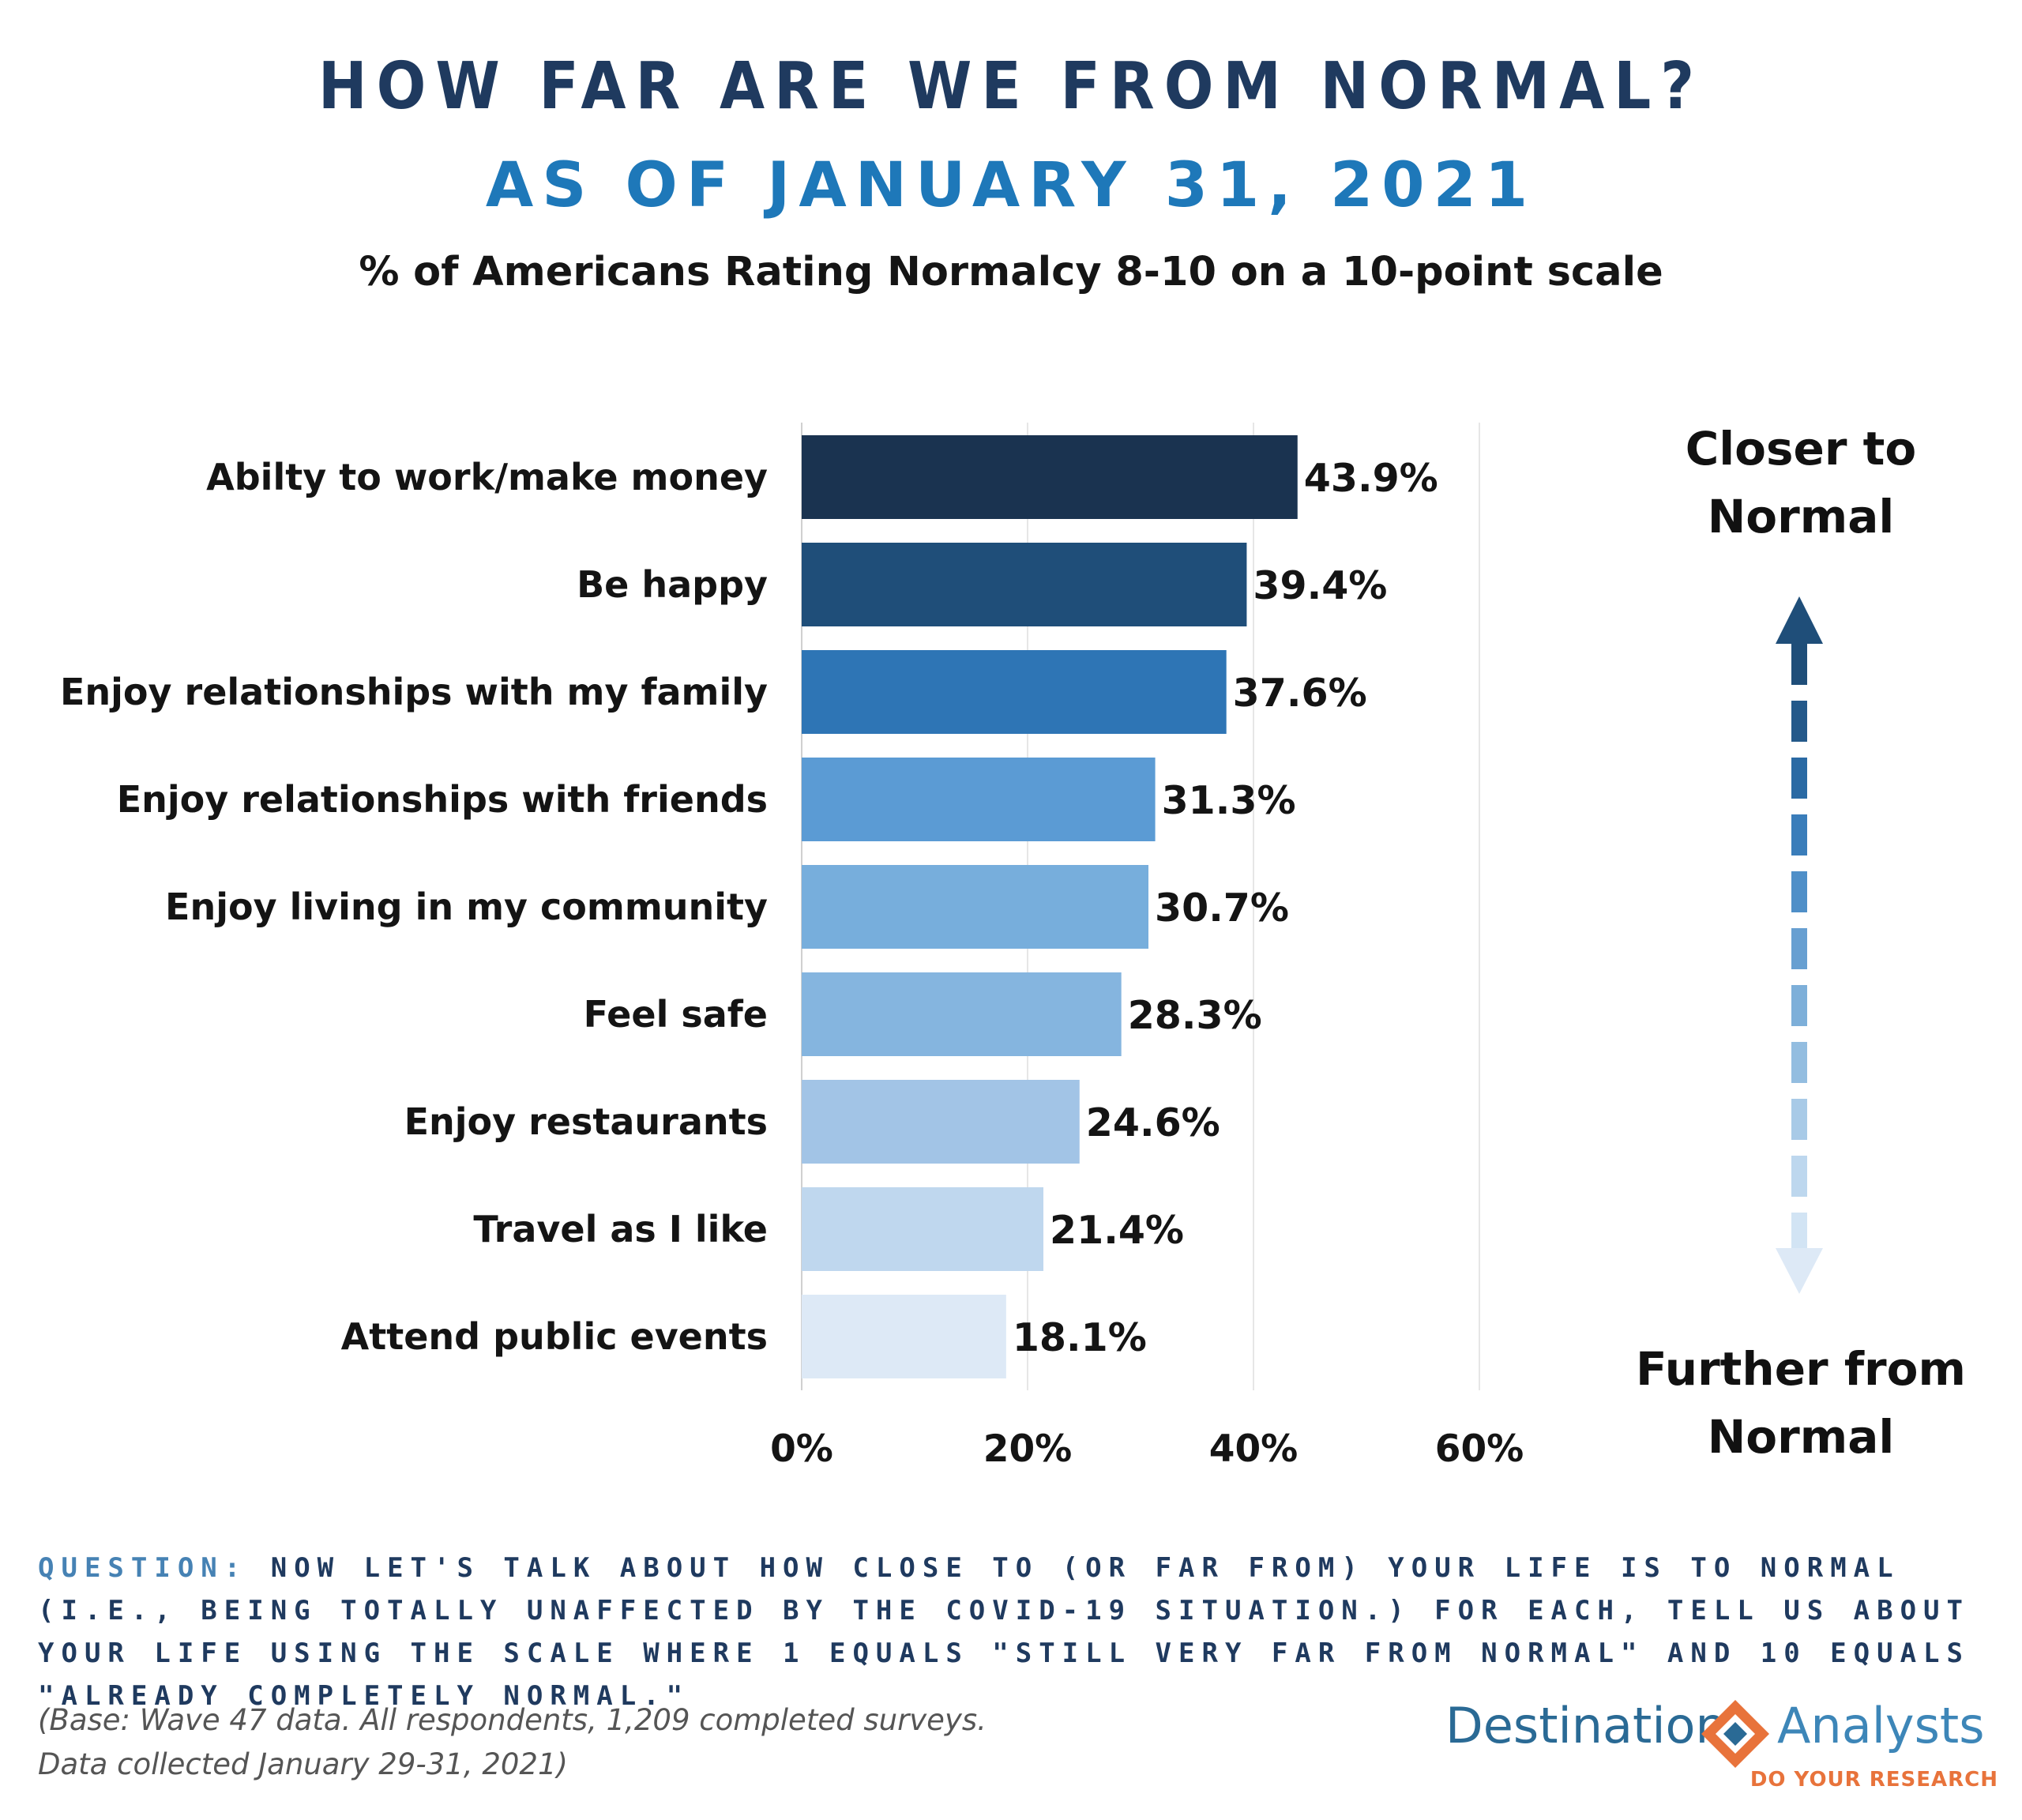 The height and width of the screenshot is (1820, 2022). I want to click on data-label: 39.4%, so click(1320, 585).